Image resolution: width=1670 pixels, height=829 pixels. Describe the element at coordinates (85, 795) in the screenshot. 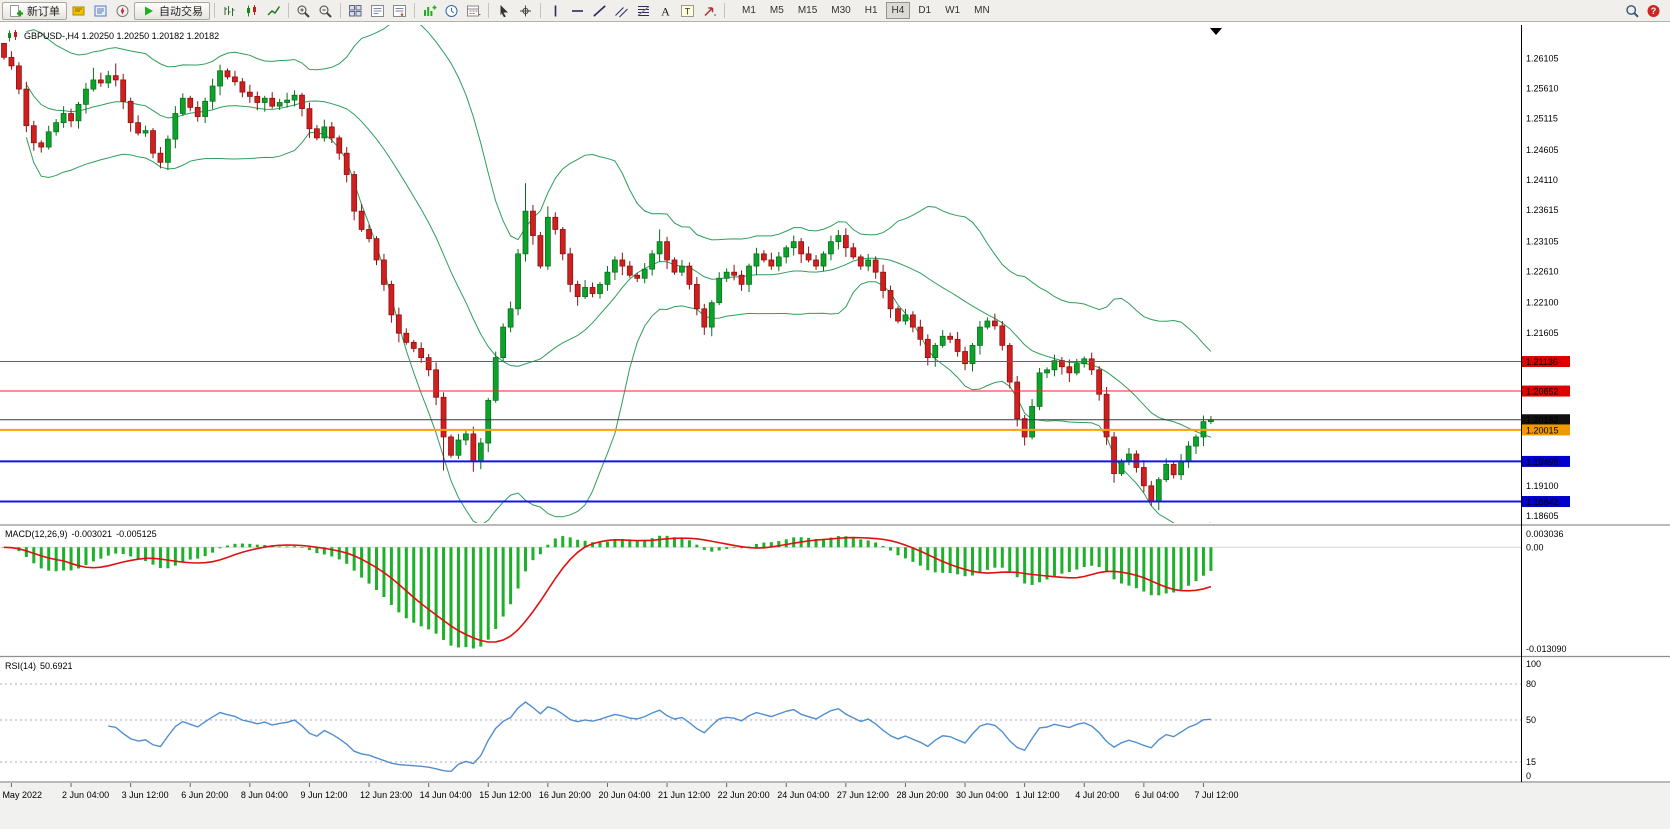

I see `svg-text: 2 Jun 04:00` at that location.